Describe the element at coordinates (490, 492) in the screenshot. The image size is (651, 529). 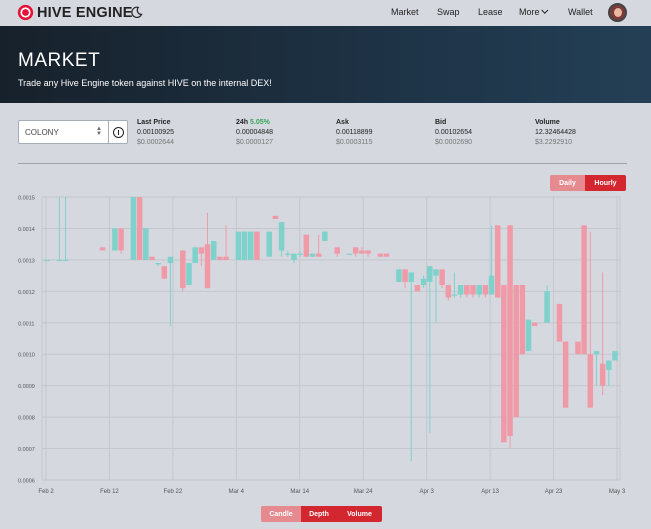
I see `x-tick-label: Apr 13` at that location.